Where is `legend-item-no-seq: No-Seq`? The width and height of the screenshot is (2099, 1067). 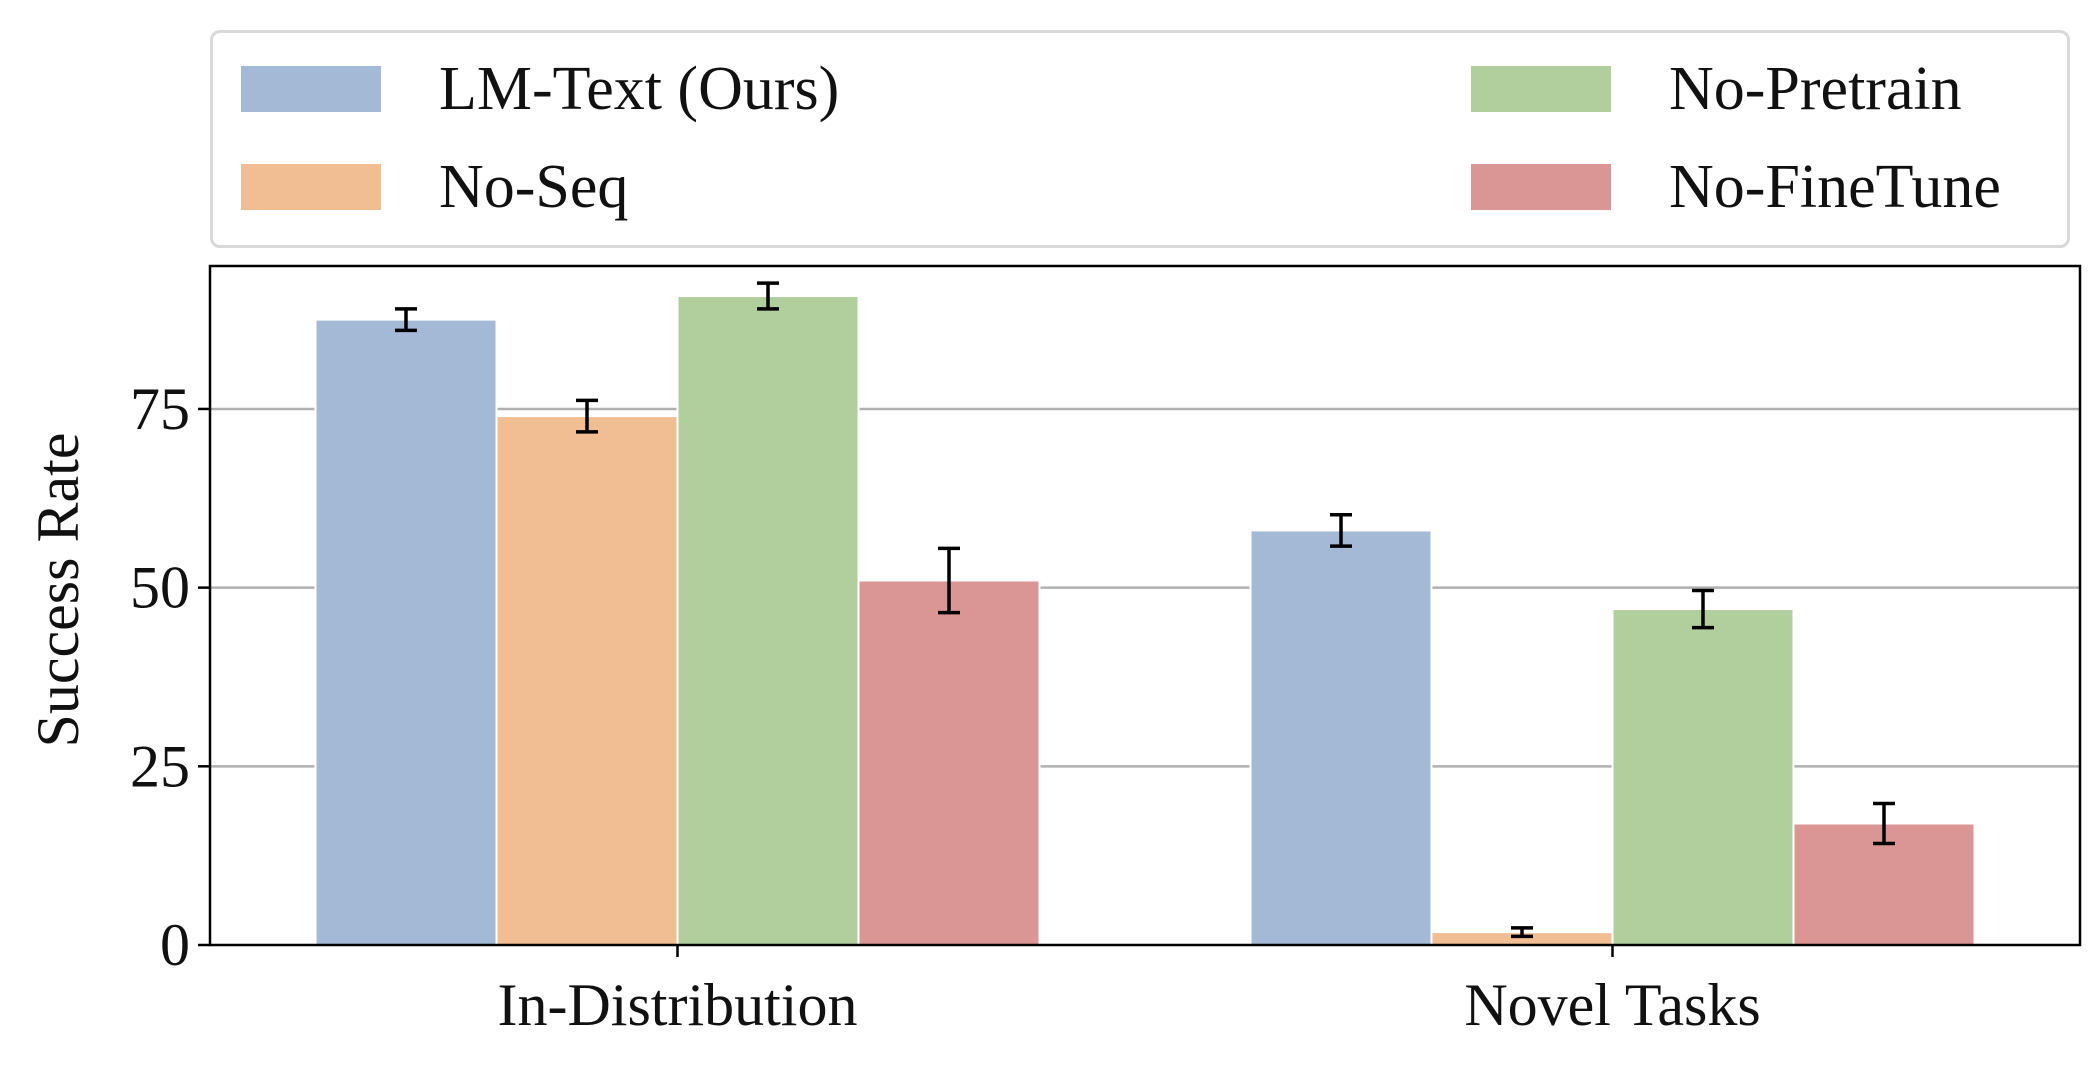 legend-item-no-seq: No-Seq is located at coordinates (435, 187).